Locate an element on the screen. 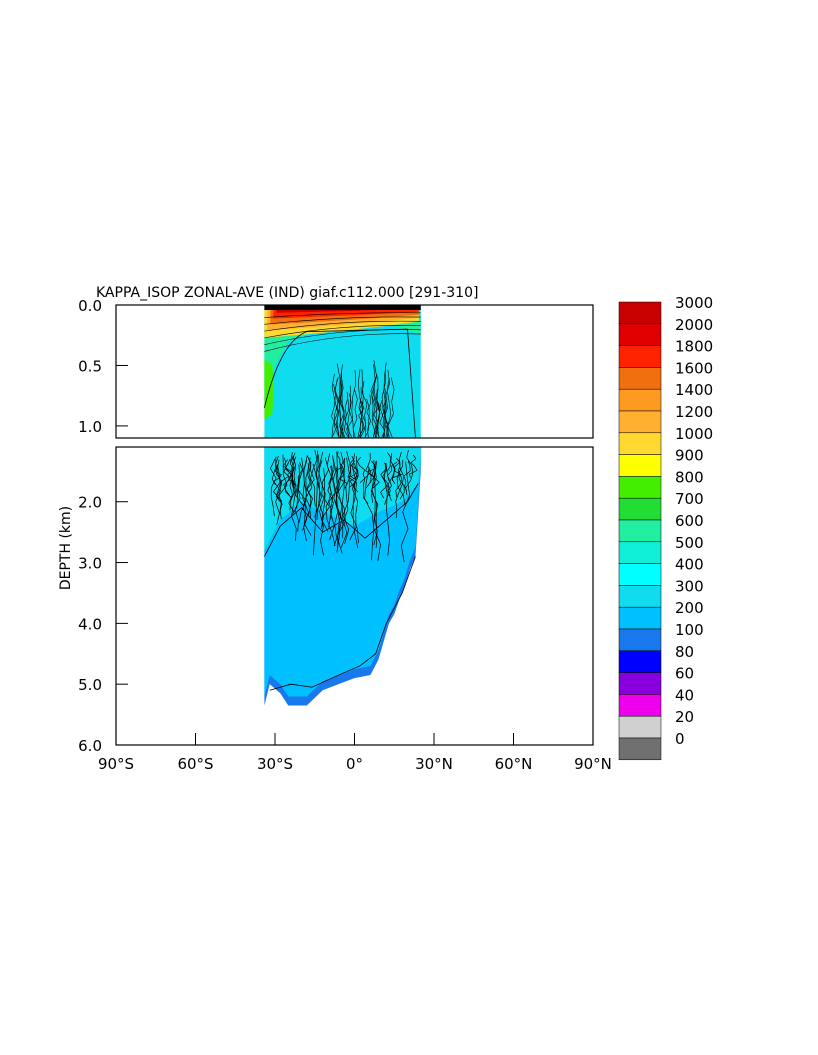  lower-panel-data is located at coordinates (342, 576).